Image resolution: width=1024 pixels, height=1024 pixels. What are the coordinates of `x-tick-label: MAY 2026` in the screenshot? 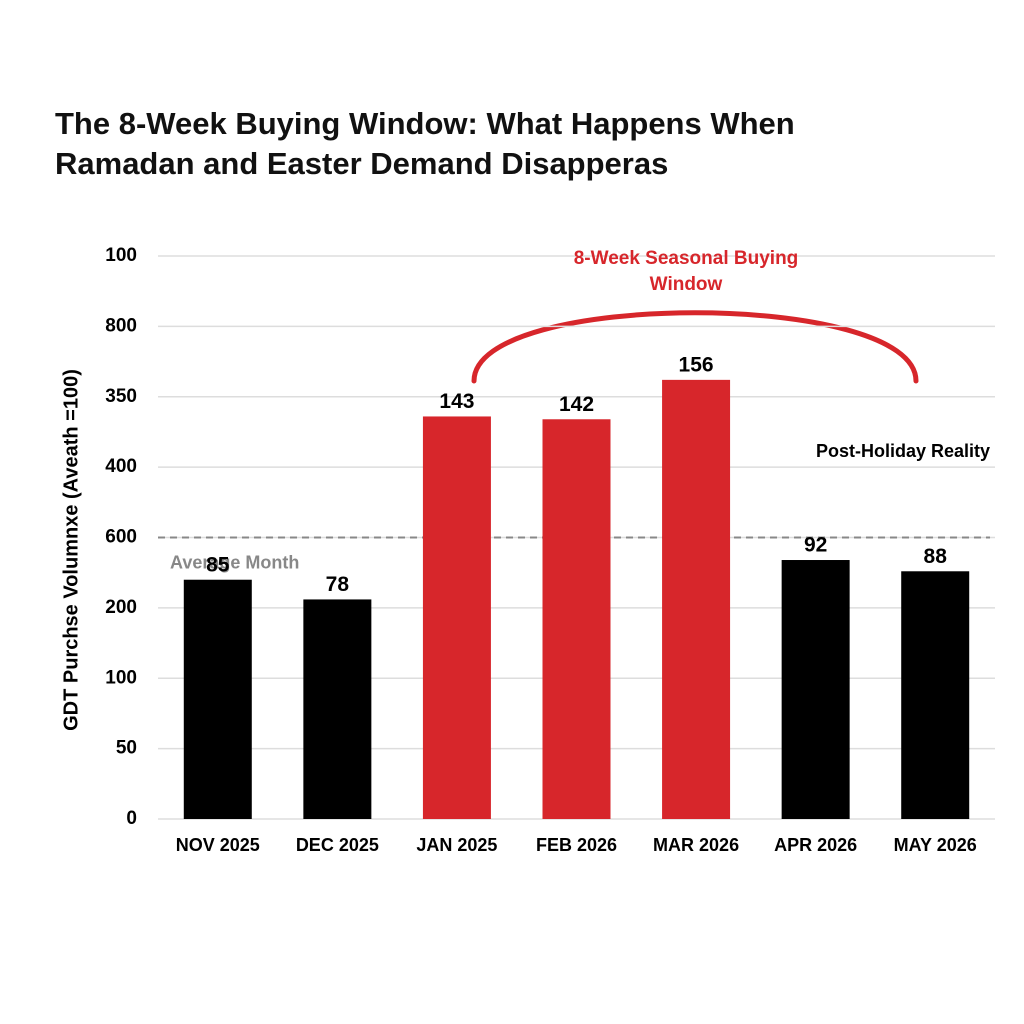 It's located at (935, 845).